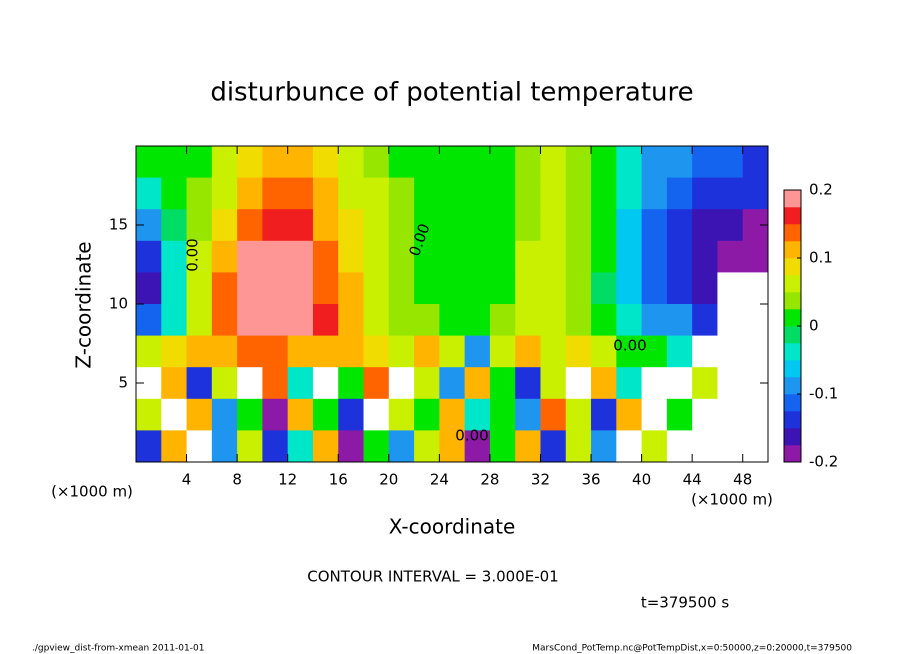  I want to click on y-tick-label: 10, so click(118, 304).